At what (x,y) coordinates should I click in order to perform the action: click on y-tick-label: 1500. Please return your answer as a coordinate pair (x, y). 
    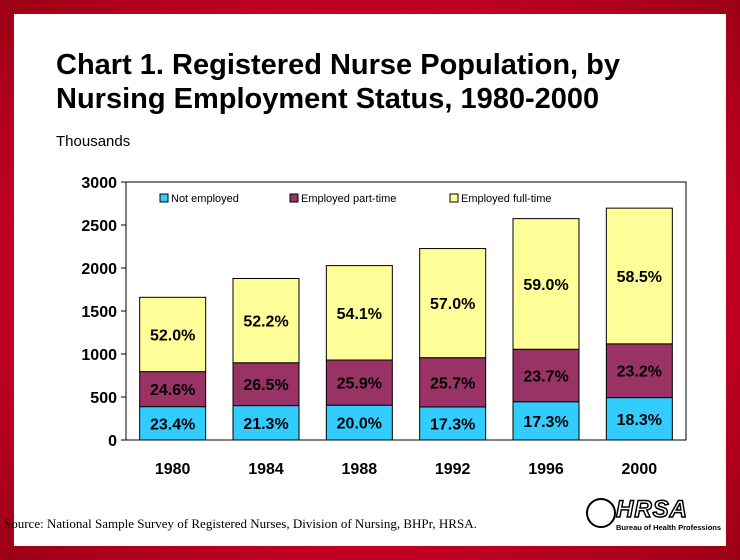
    Looking at the image, I should click on (99, 312).